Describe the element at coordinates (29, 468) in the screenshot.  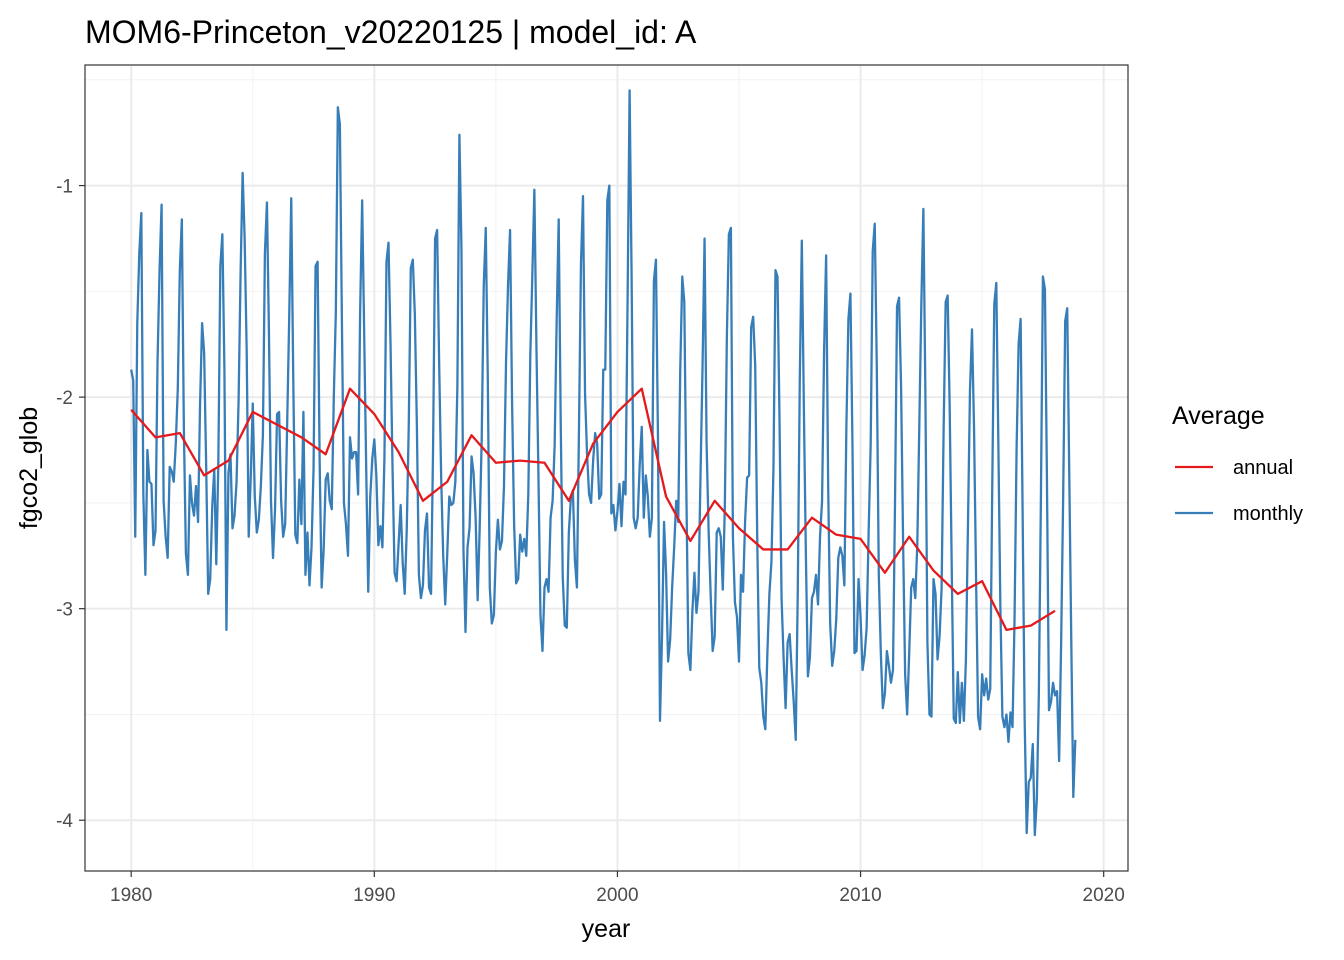
I see `y-axis-title: fgco2_glob` at that location.